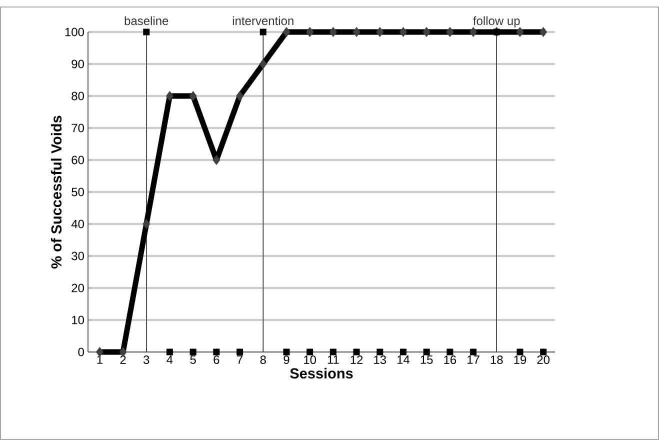 The image size is (659, 440). I want to click on x-tick-label: 7, so click(240, 360).